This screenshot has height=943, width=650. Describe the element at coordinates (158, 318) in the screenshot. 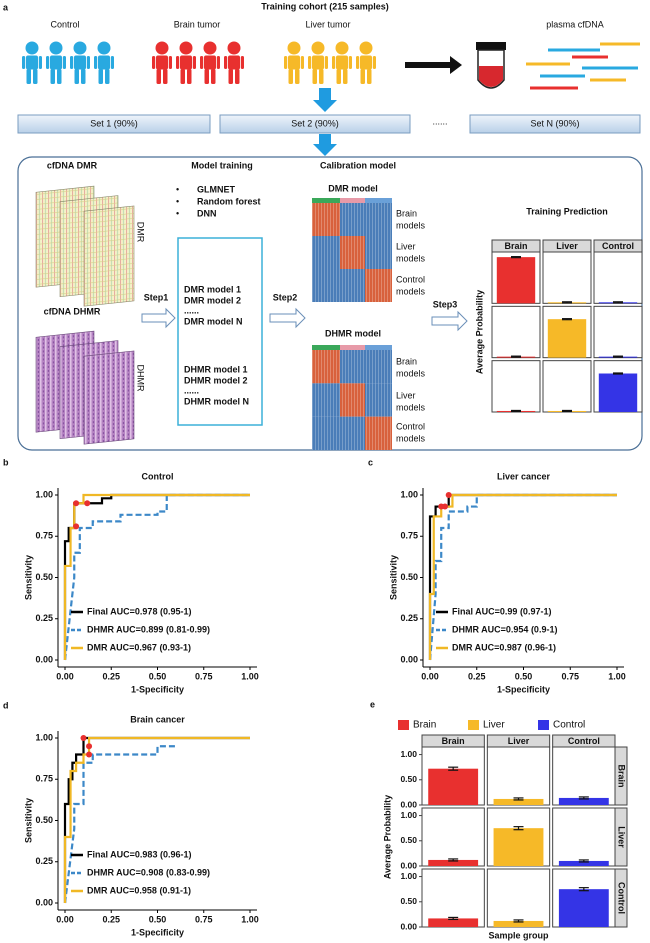

I see `step-arrow` at that location.